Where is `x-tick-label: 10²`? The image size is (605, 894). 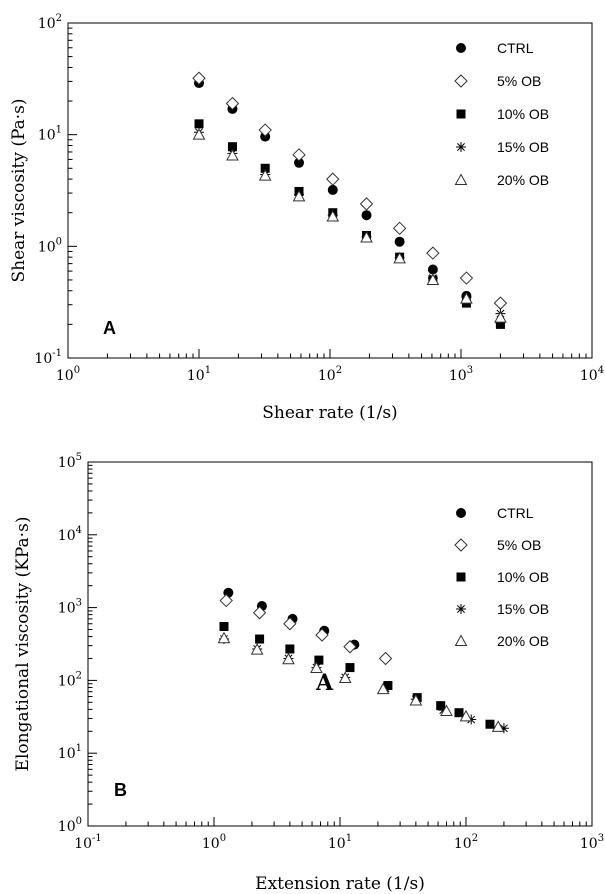 x-tick-label: 10² is located at coordinates (466, 842).